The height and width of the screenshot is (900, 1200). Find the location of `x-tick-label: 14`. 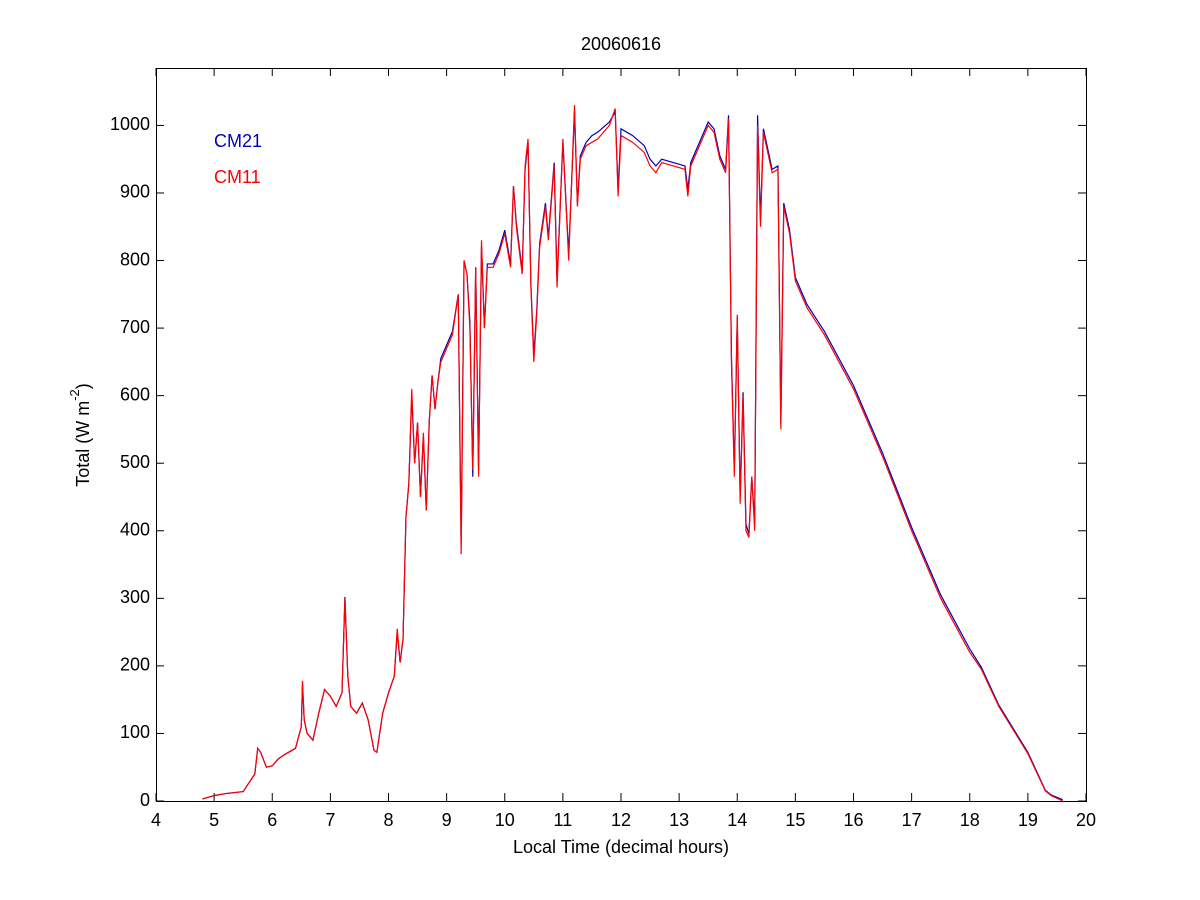

x-tick-label: 14 is located at coordinates (737, 820).